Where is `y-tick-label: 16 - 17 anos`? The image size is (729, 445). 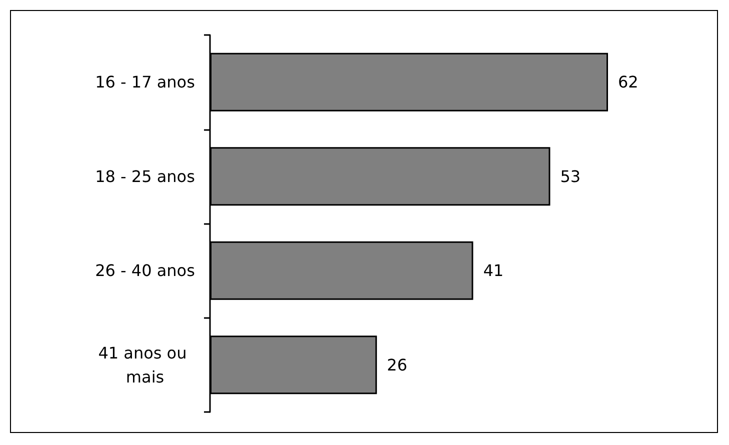
y-tick-label: 16 - 17 anos is located at coordinates (145, 82).